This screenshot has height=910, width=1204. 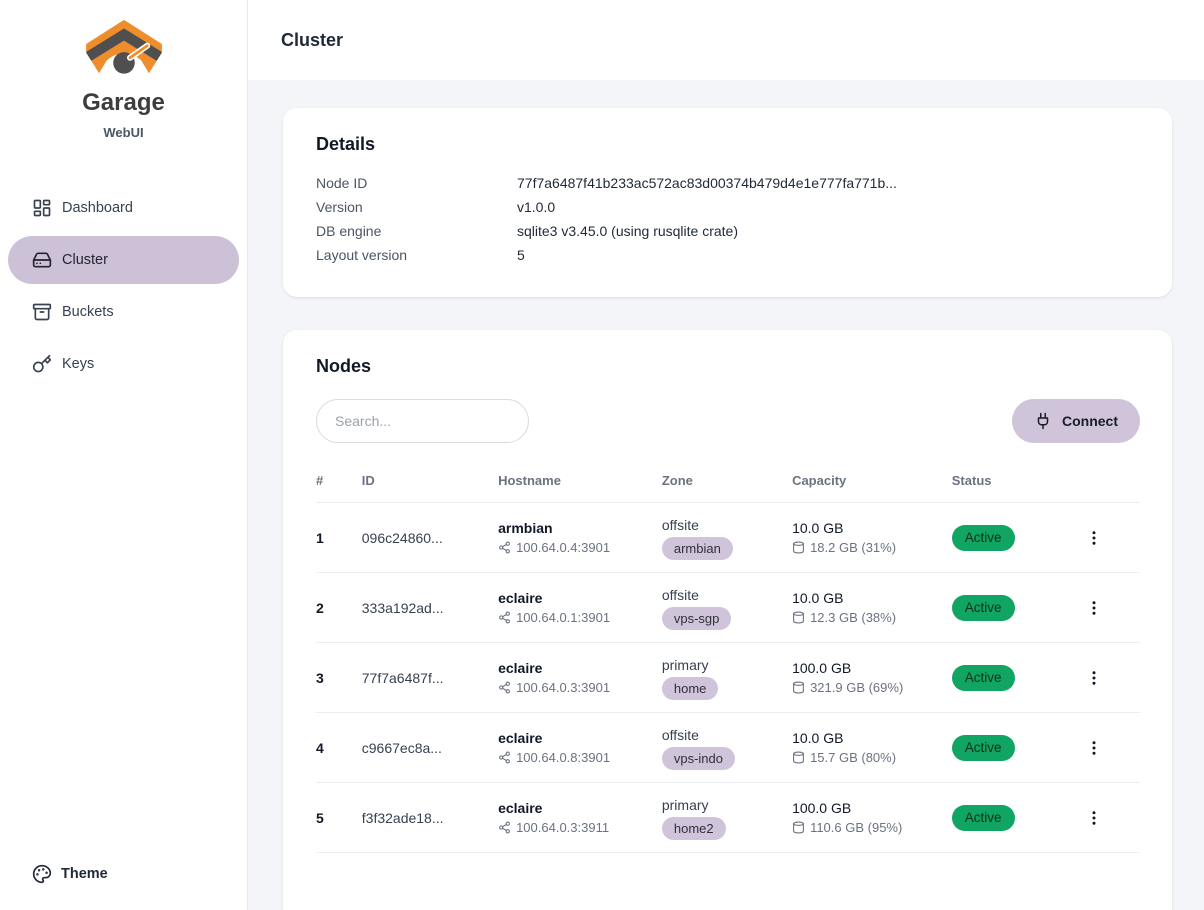 What do you see at coordinates (872, 688) in the screenshot?
I see `capacity-used: 321.9 GB (69%)` at bounding box center [872, 688].